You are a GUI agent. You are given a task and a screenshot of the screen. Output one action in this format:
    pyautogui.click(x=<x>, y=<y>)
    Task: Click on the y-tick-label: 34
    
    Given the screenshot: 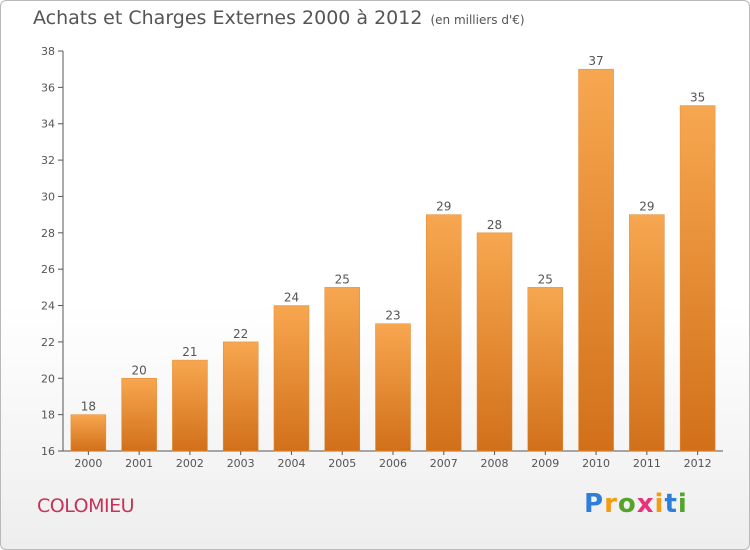 What is the action you would take?
    pyautogui.click(x=48, y=124)
    